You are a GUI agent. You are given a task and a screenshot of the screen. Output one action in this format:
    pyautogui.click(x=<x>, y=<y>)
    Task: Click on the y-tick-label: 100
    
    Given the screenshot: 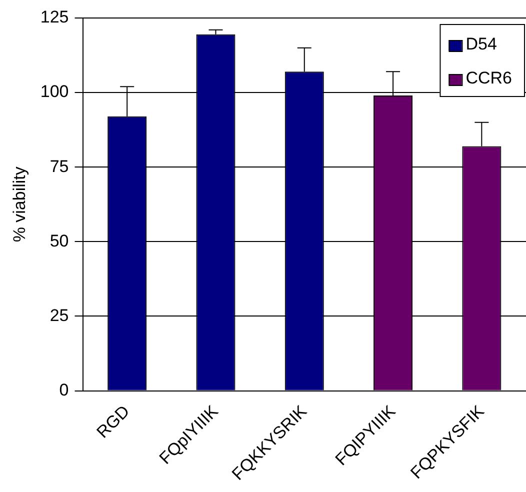 What is the action you would take?
    pyautogui.click(x=54, y=92)
    